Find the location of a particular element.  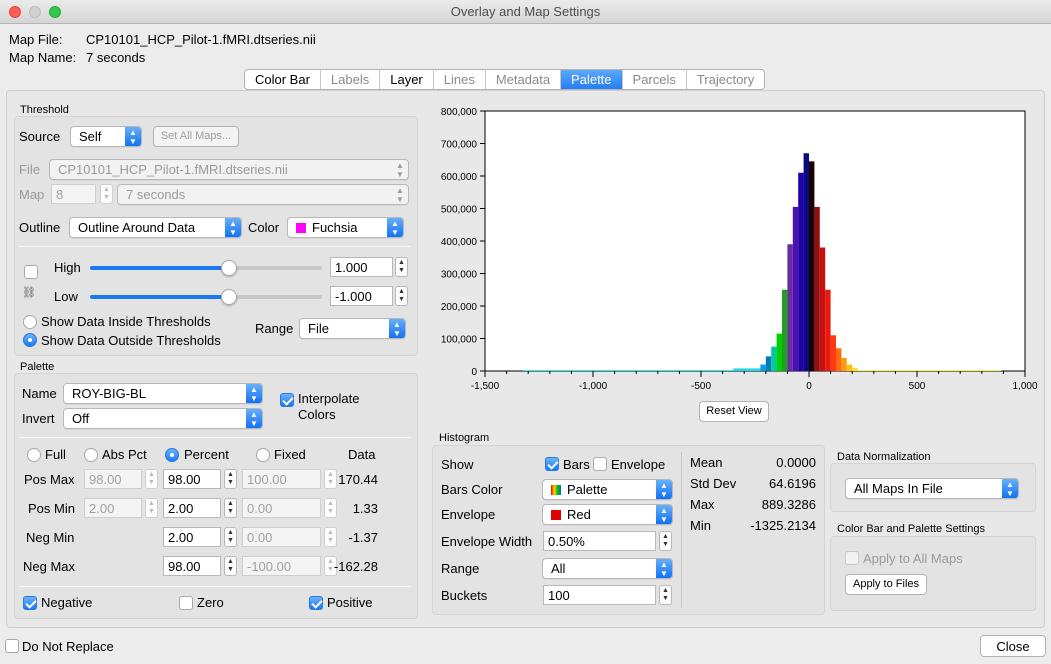

low-value-field: -1.000 is located at coordinates (361, 296).